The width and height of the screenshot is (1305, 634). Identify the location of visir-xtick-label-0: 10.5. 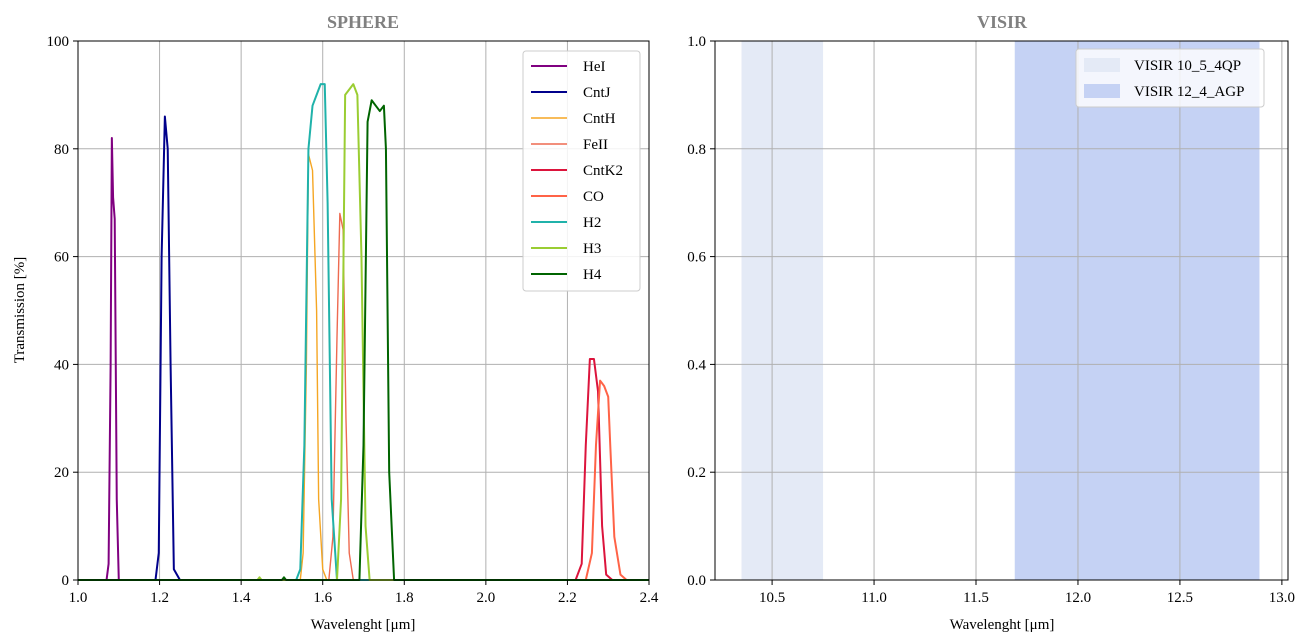
(772, 598).